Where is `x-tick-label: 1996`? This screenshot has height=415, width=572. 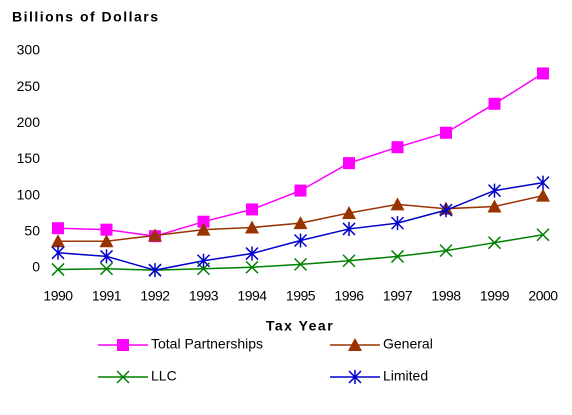 x-tick-label: 1996 is located at coordinates (349, 296).